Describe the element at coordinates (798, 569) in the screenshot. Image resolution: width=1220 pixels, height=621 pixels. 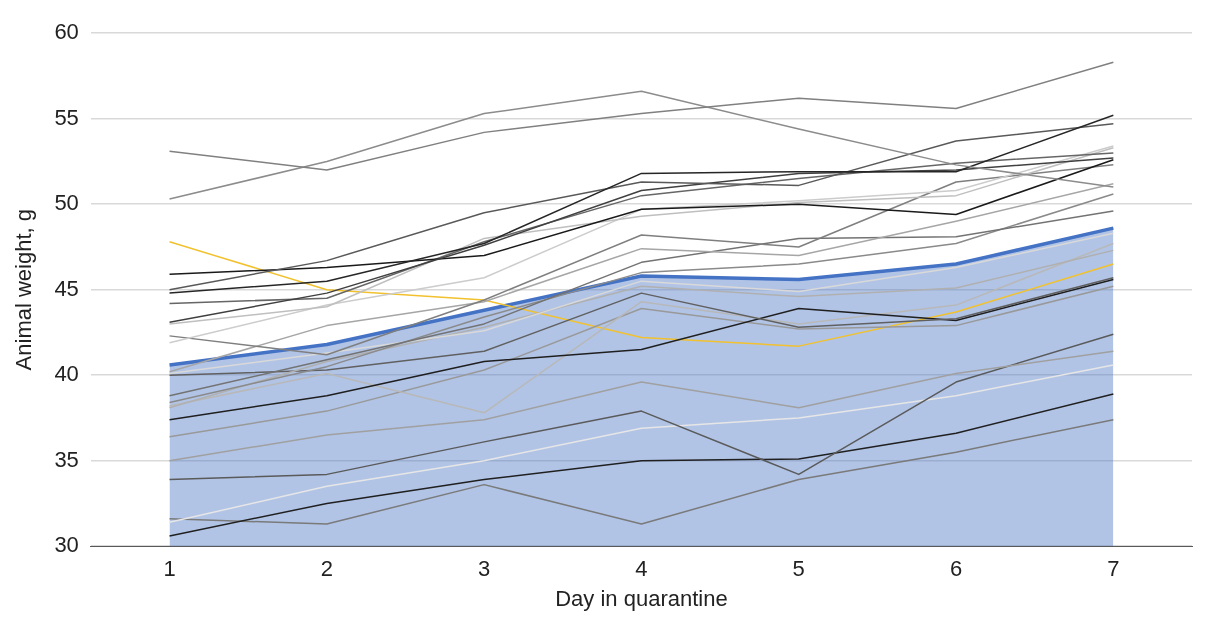
I see `x-tick-label: 5` at that location.